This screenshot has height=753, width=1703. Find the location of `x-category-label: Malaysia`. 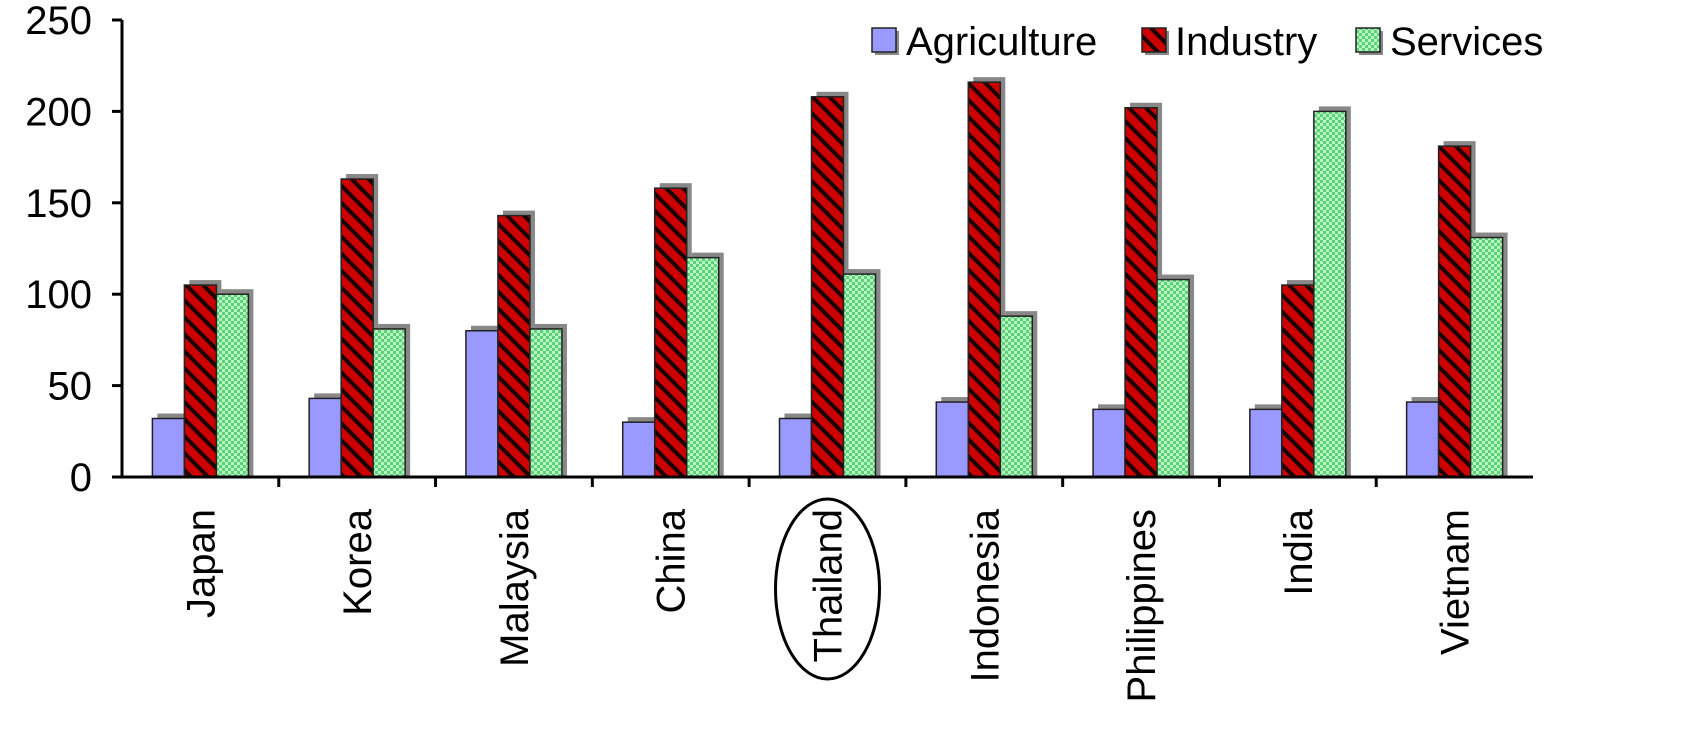

x-category-label: Malaysia is located at coordinates (515, 587).